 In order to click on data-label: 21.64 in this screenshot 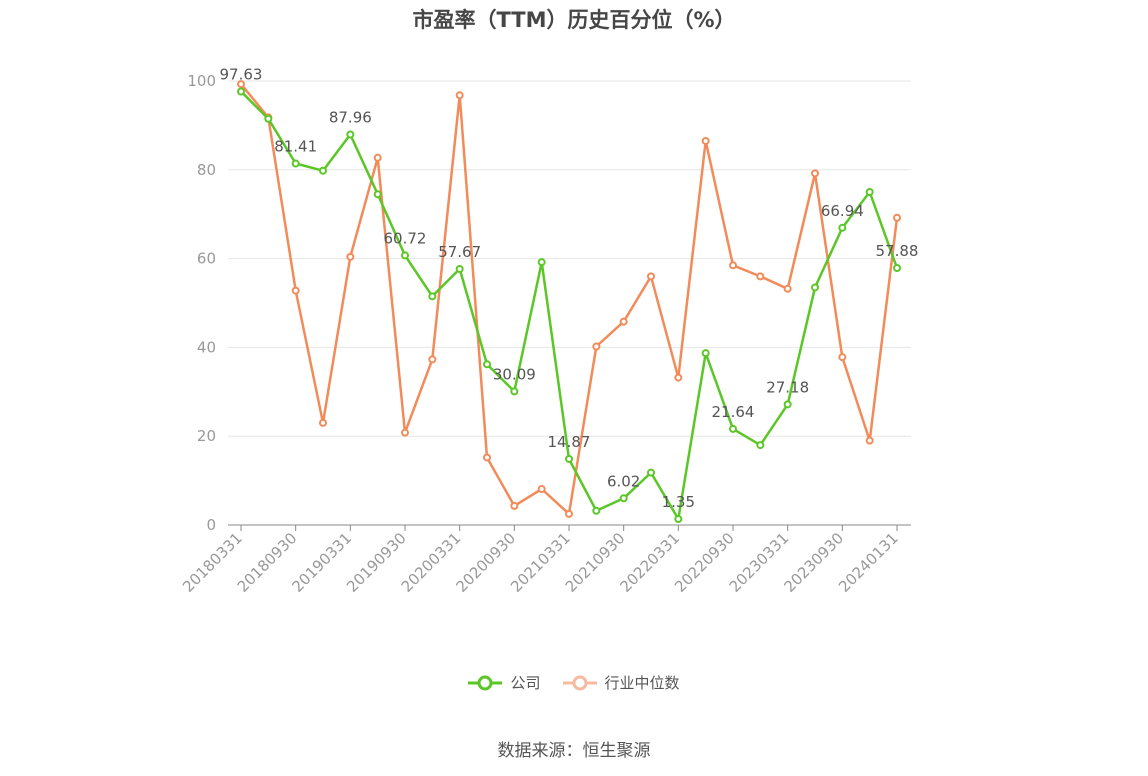, I will do `click(733, 412)`.